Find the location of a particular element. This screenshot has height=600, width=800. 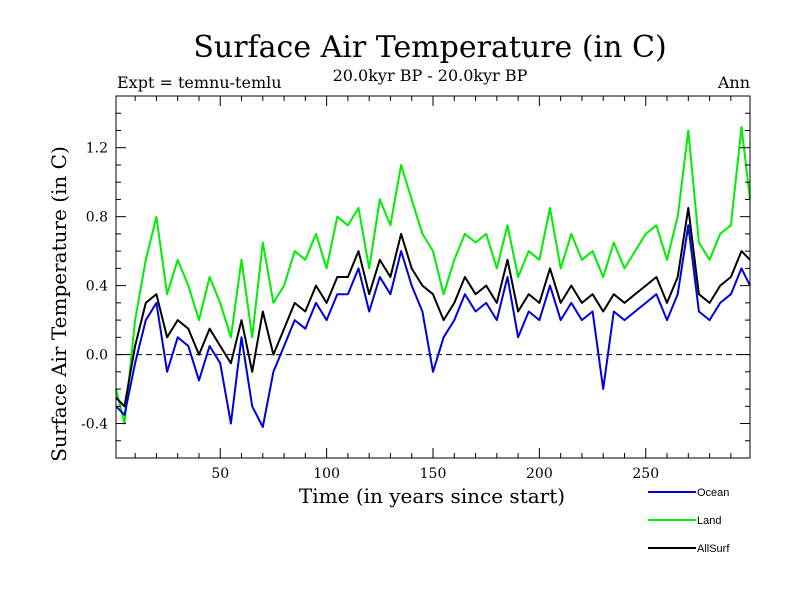

x-tick-label: 150 is located at coordinates (433, 474).